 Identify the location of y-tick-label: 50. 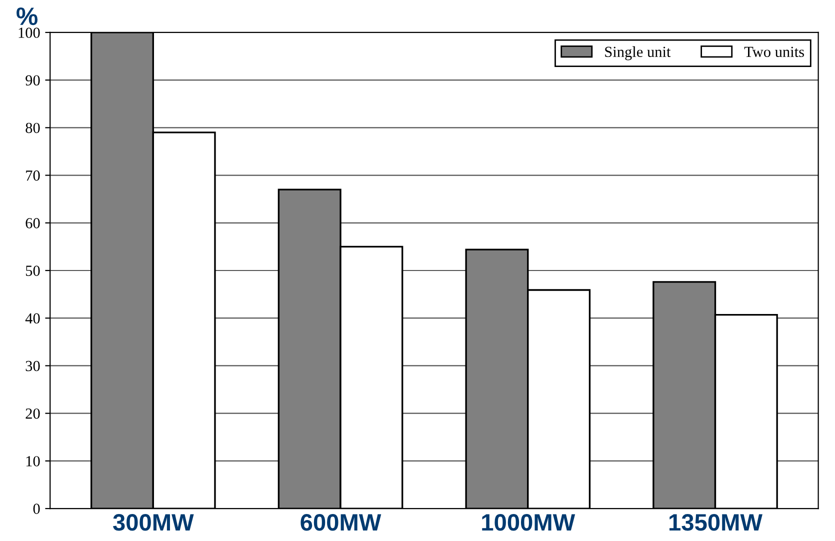
(33, 271).